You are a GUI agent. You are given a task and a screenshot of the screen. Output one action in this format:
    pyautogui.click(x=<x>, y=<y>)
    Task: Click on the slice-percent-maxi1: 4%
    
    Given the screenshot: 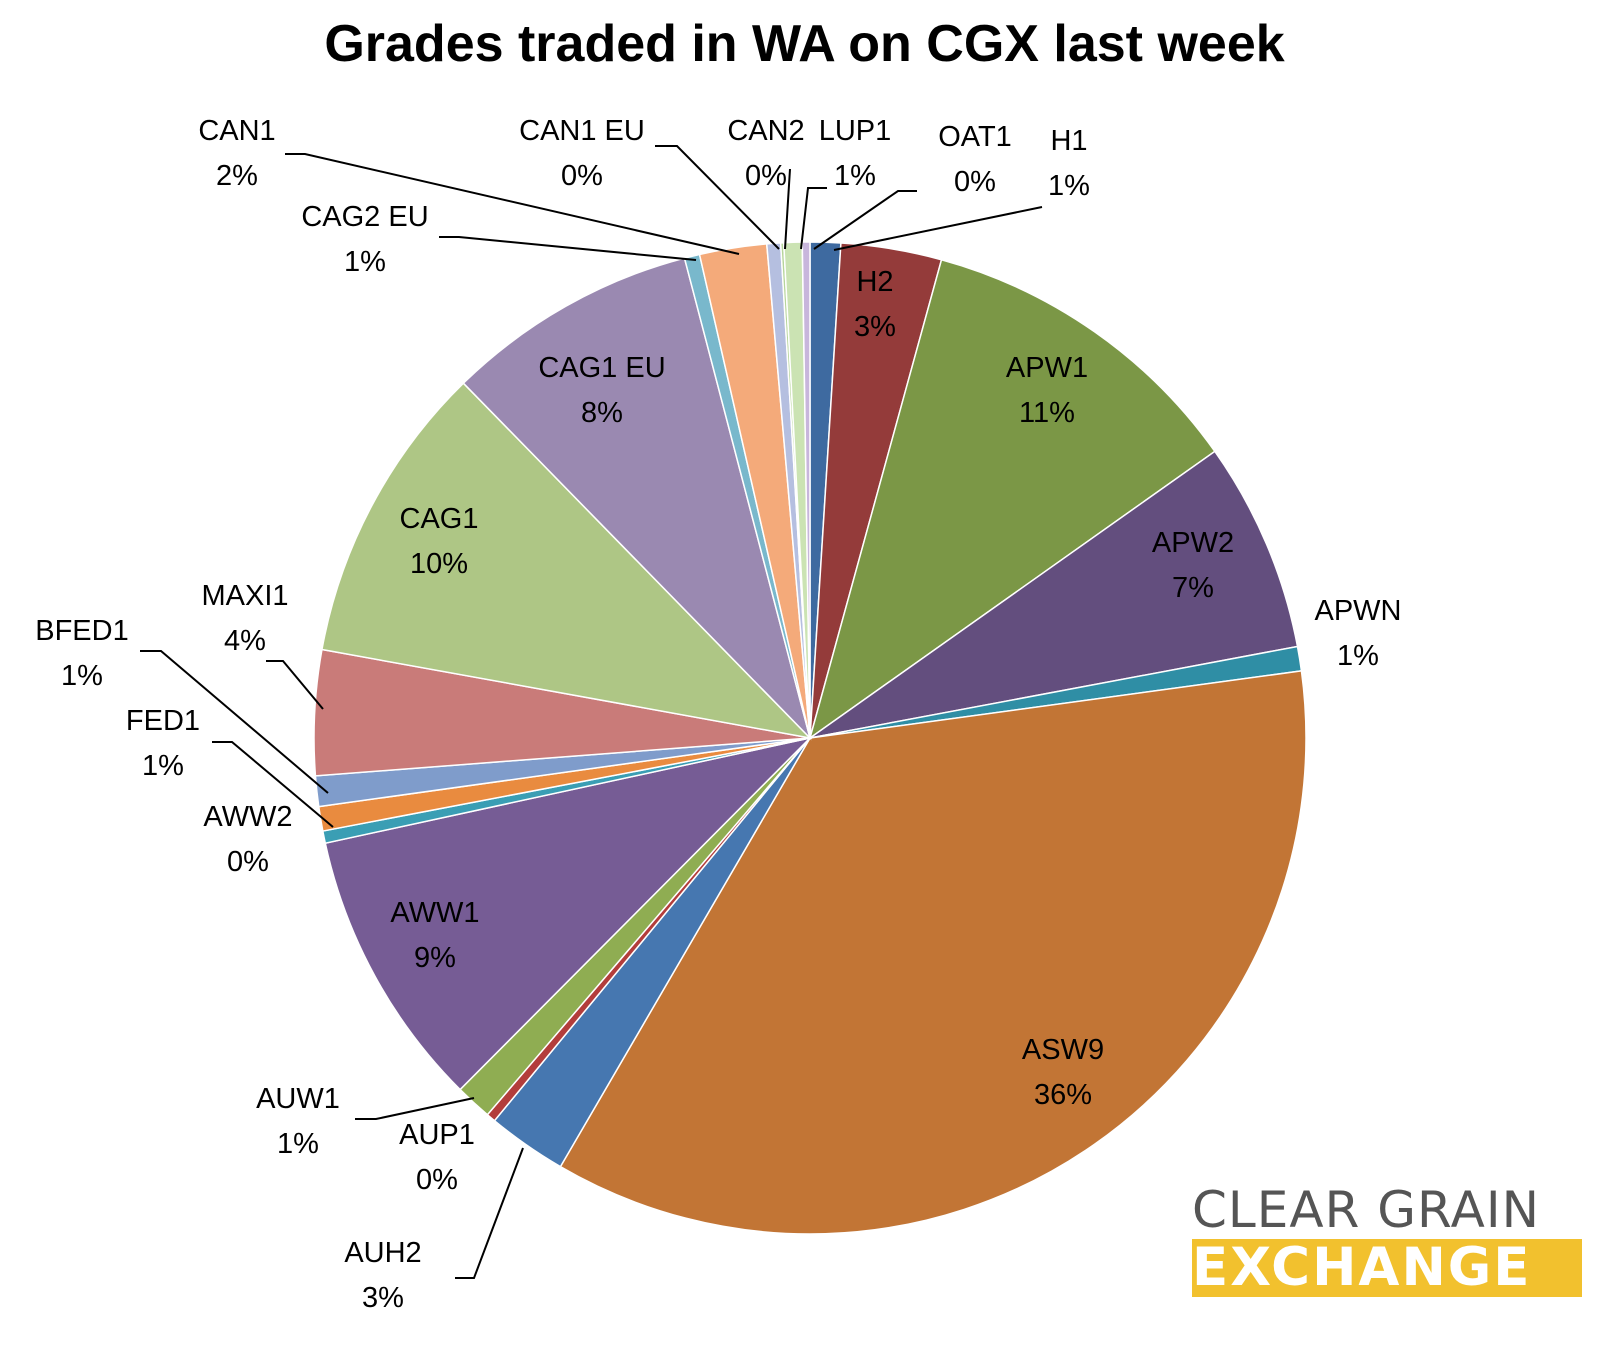 What is the action you would take?
    pyautogui.click(x=245, y=641)
    